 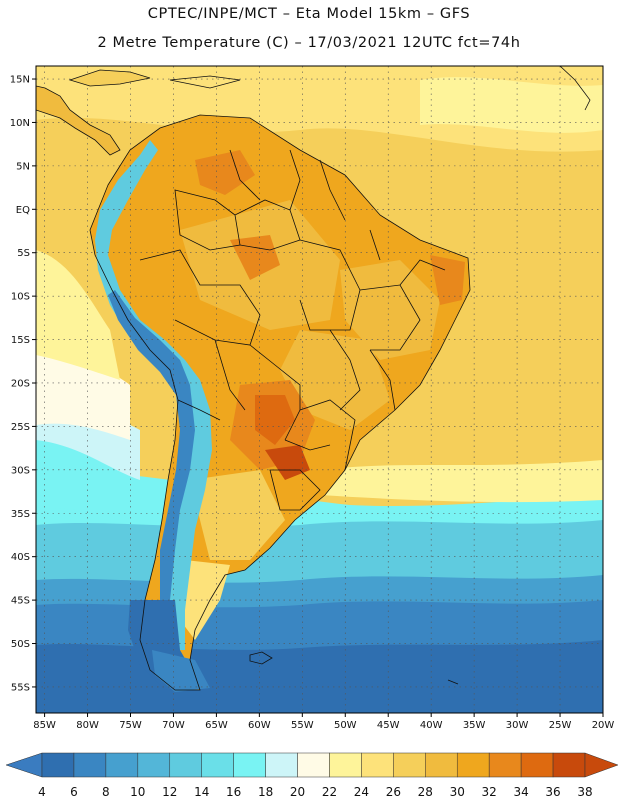 I want to click on lon-tick-label: 60W, so click(x=259, y=725).